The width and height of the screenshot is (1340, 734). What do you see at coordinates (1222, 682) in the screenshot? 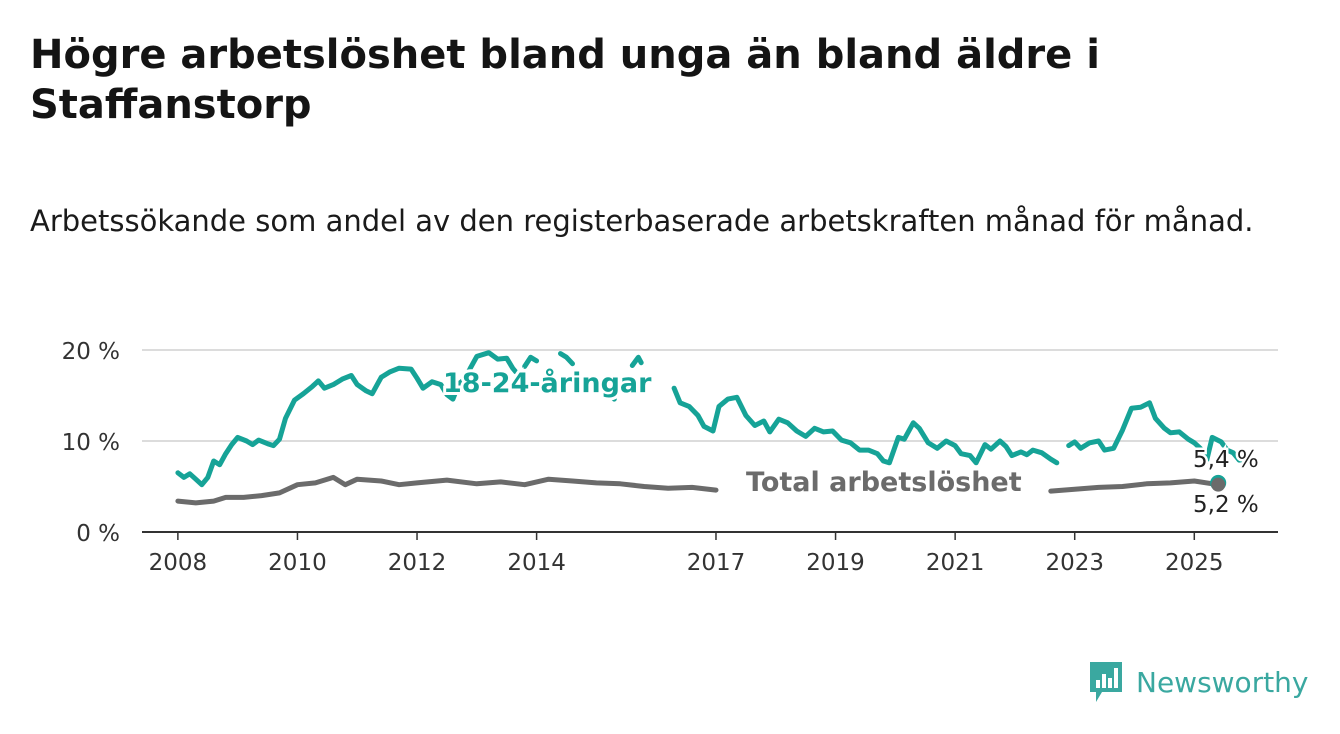
I see `logo-text: Newsworthy` at bounding box center [1222, 682].